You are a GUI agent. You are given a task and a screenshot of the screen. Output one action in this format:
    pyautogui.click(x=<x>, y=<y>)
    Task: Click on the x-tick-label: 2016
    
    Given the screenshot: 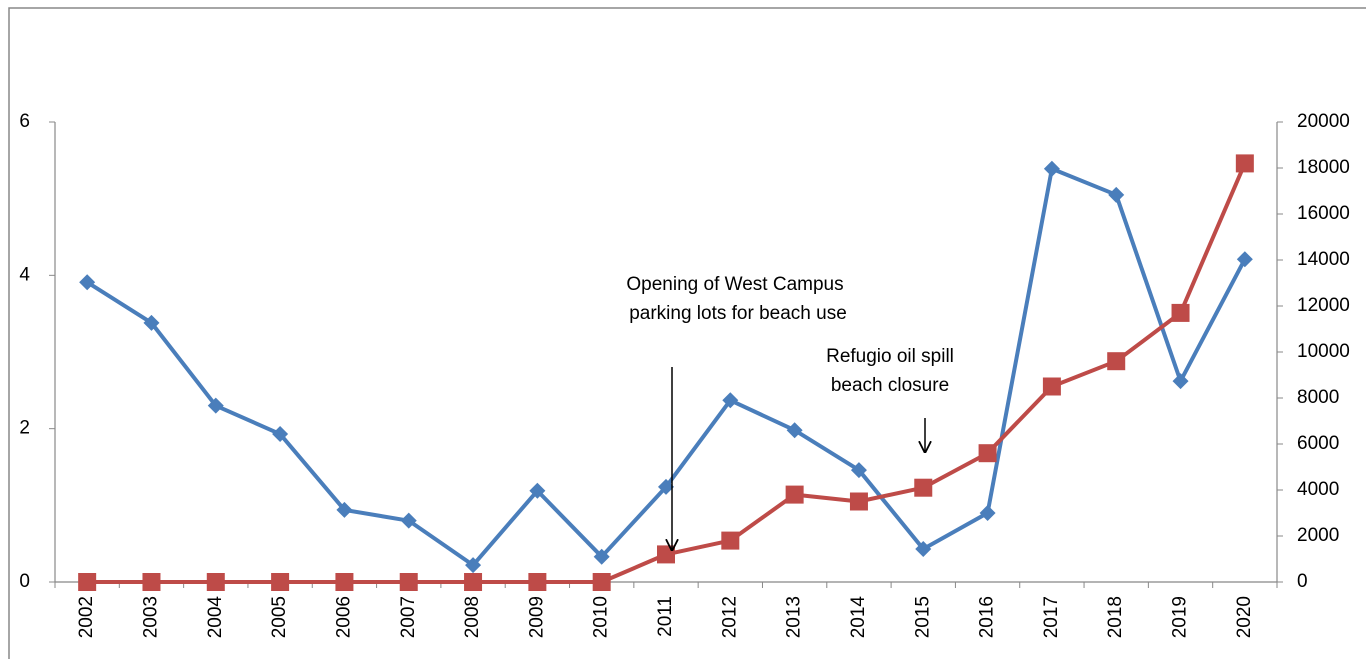 What is the action you would take?
    pyautogui.click(x=987, y=617)
    